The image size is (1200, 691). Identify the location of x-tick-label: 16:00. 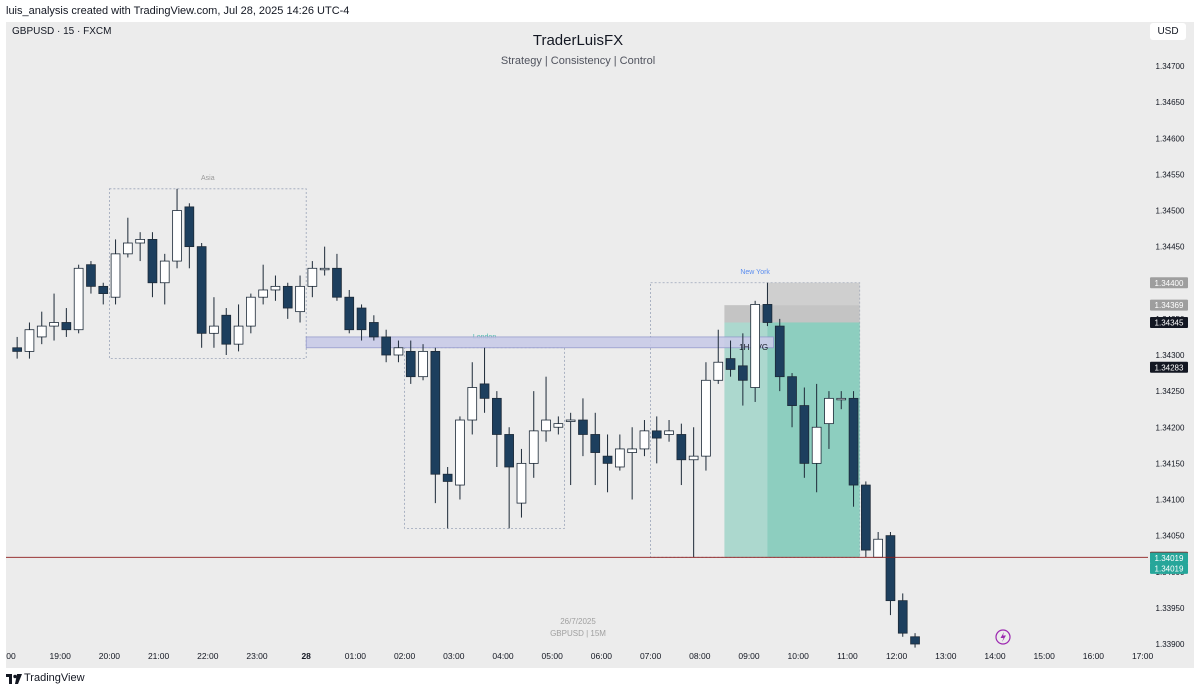
(1094, 656).